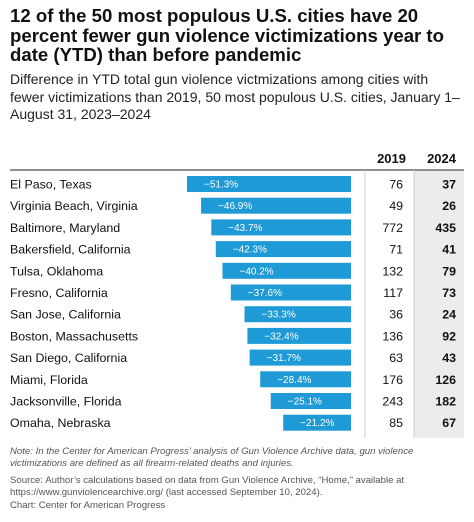 Image resolution: width=474 pixels, height=522 pixels. What do you see at coordinates (391, 158) in the screenshot?
I see `column-header-2019: 2019` at bounding box center [391, 158].